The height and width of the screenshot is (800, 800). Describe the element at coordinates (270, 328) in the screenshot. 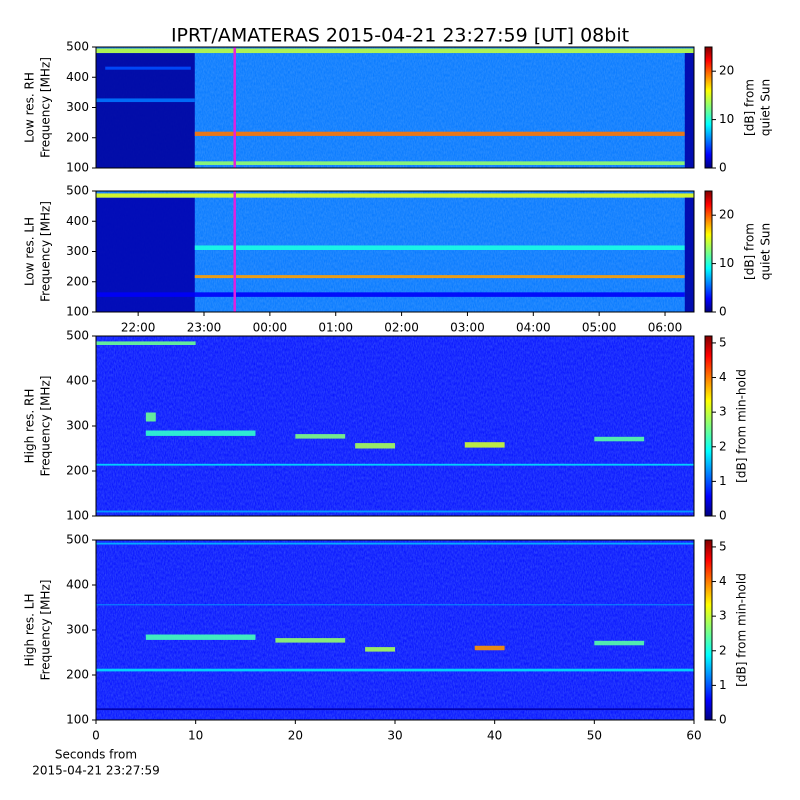

I see `x-tick-label: 00:00` at that location.